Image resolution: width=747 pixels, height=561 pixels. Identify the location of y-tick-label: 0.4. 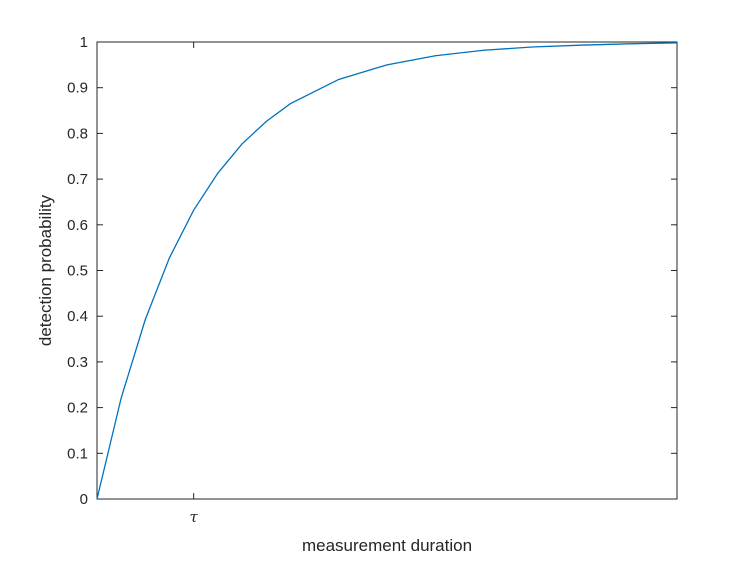
(77, 316).